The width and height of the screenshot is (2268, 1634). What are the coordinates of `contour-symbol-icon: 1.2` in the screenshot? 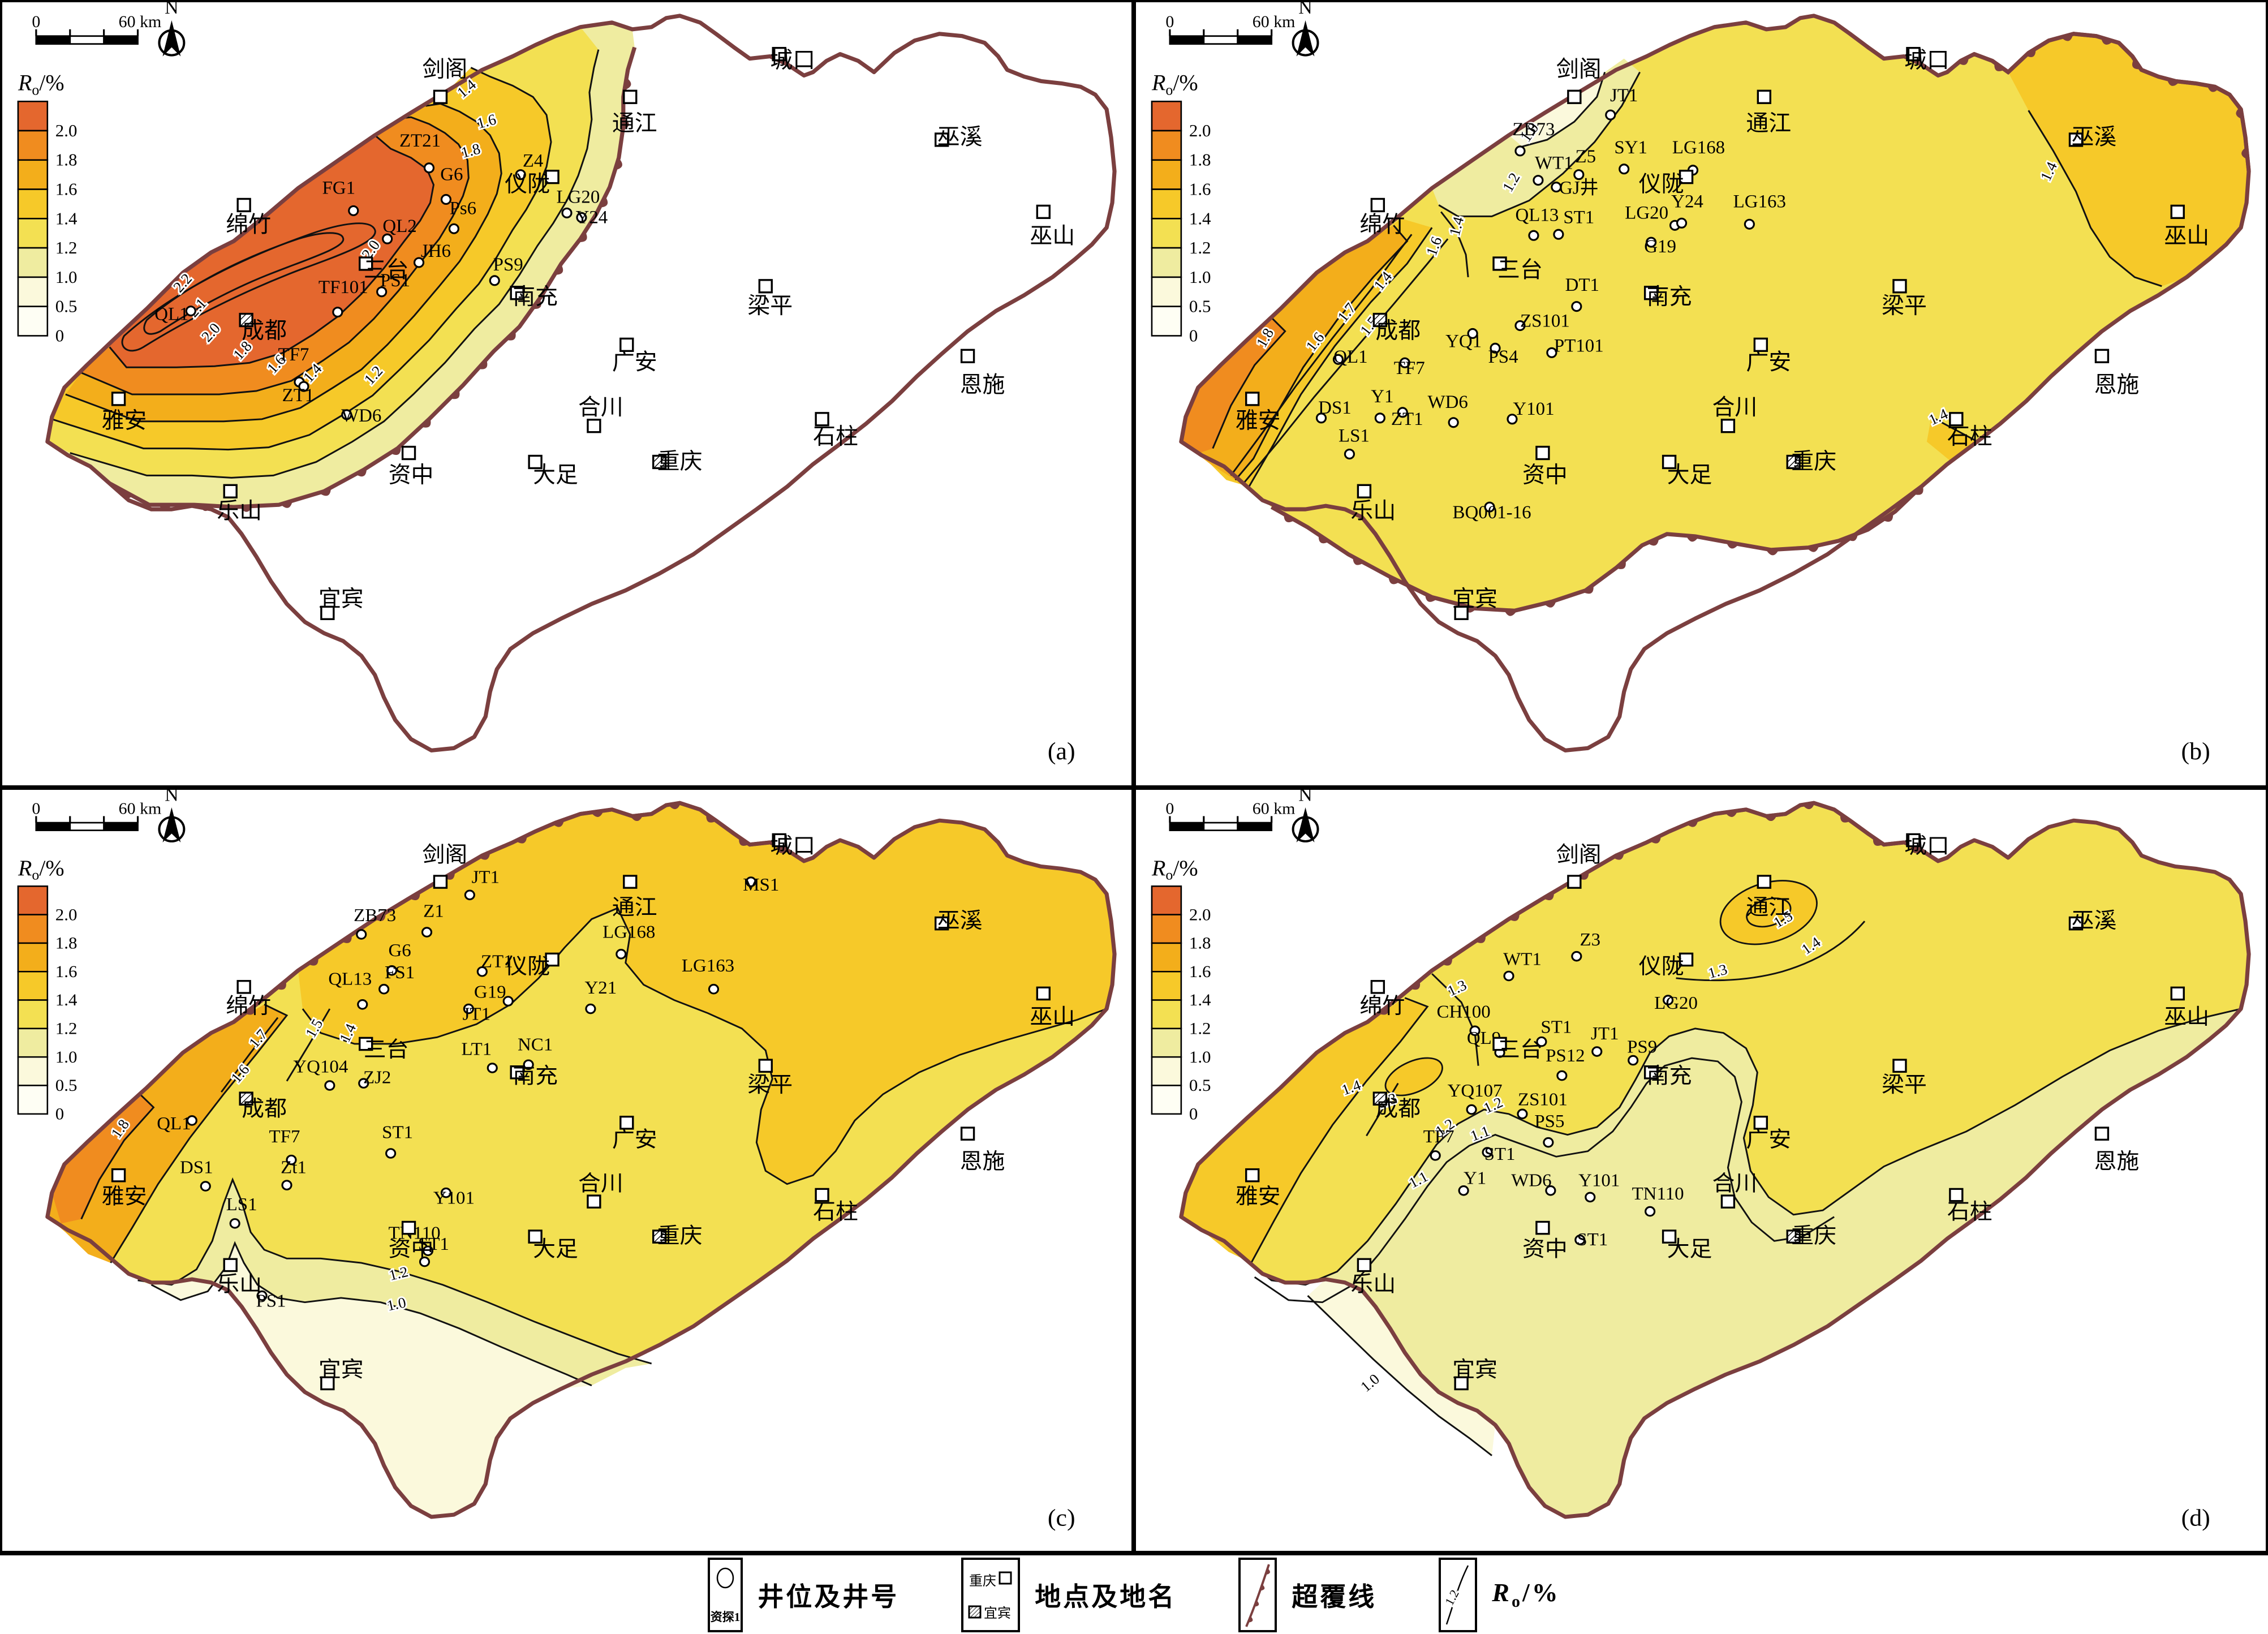 It's located at (1458, 1594).